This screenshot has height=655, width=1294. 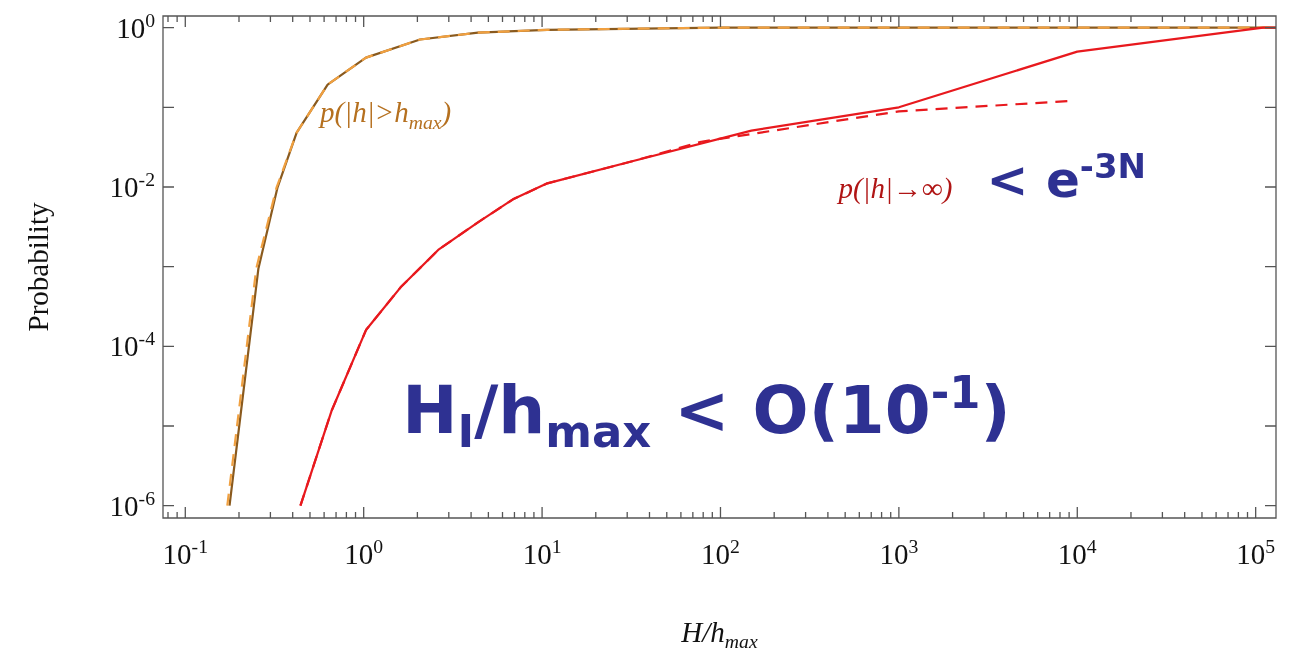 What do you see at coordinates (38, 267) in the screenshot?
I see `y-axis-title: Probability` at bounding box center [38, 267].